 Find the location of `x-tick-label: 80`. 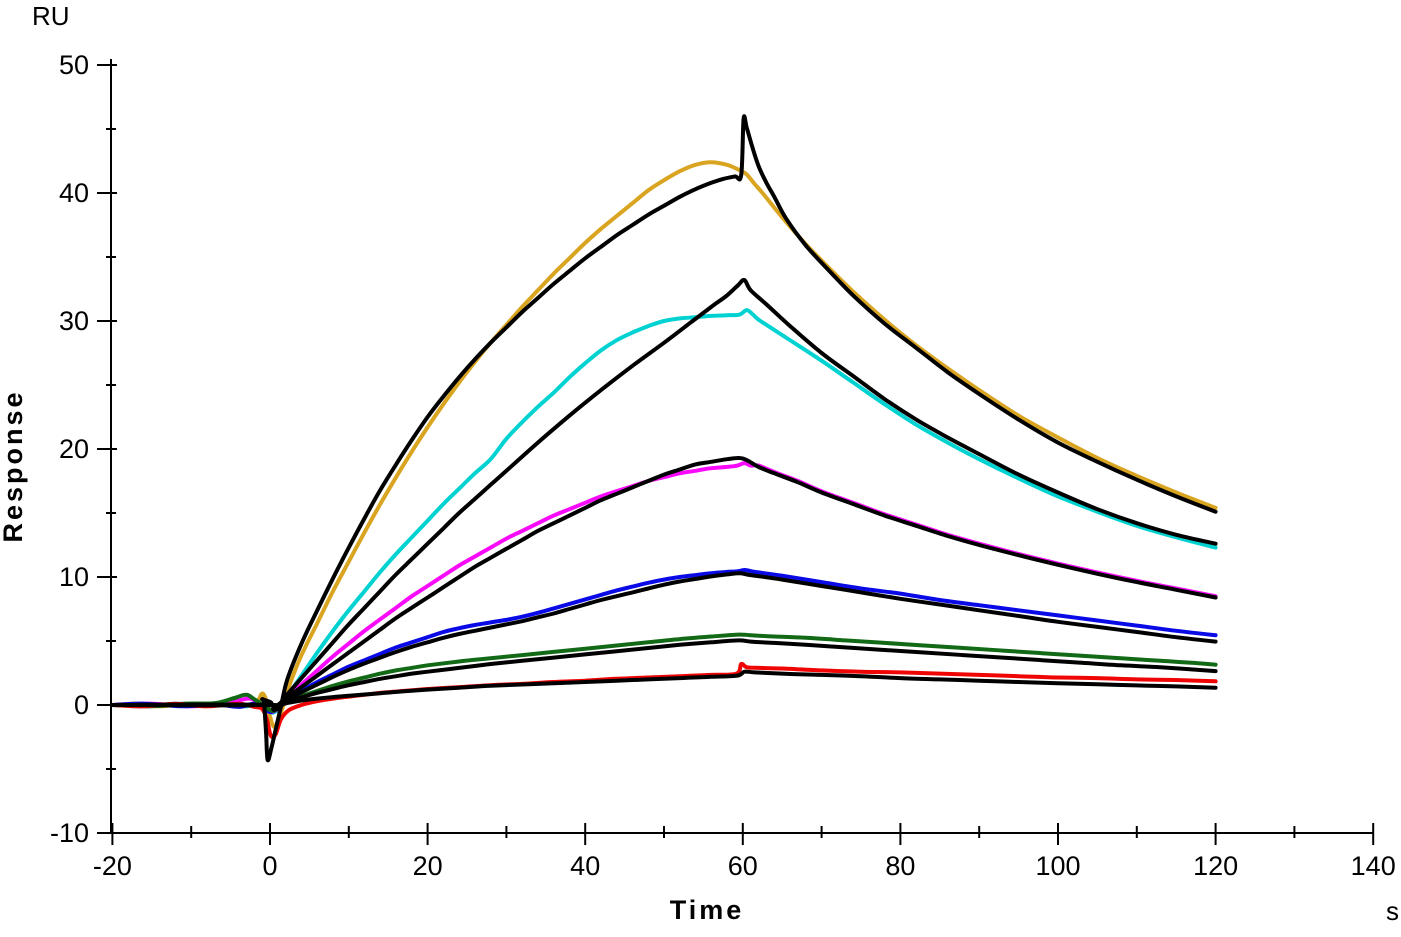

x-tick-label: 80 is located at coordinates (900, 866).